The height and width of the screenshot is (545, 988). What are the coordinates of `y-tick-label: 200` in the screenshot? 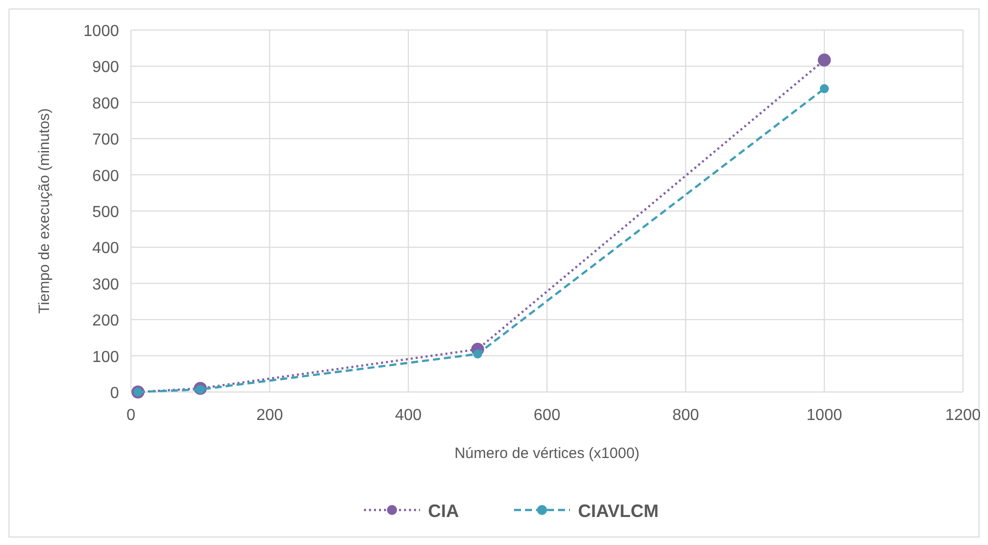 It's located at (106, 321).